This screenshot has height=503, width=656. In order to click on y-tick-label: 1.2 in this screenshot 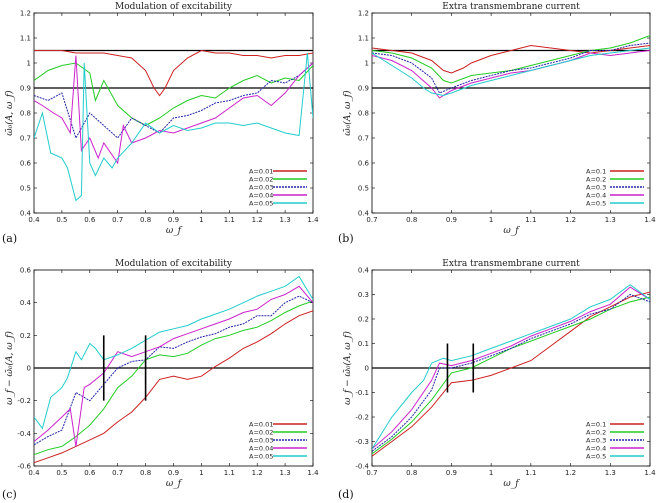, I will do `click(363, 14)`.